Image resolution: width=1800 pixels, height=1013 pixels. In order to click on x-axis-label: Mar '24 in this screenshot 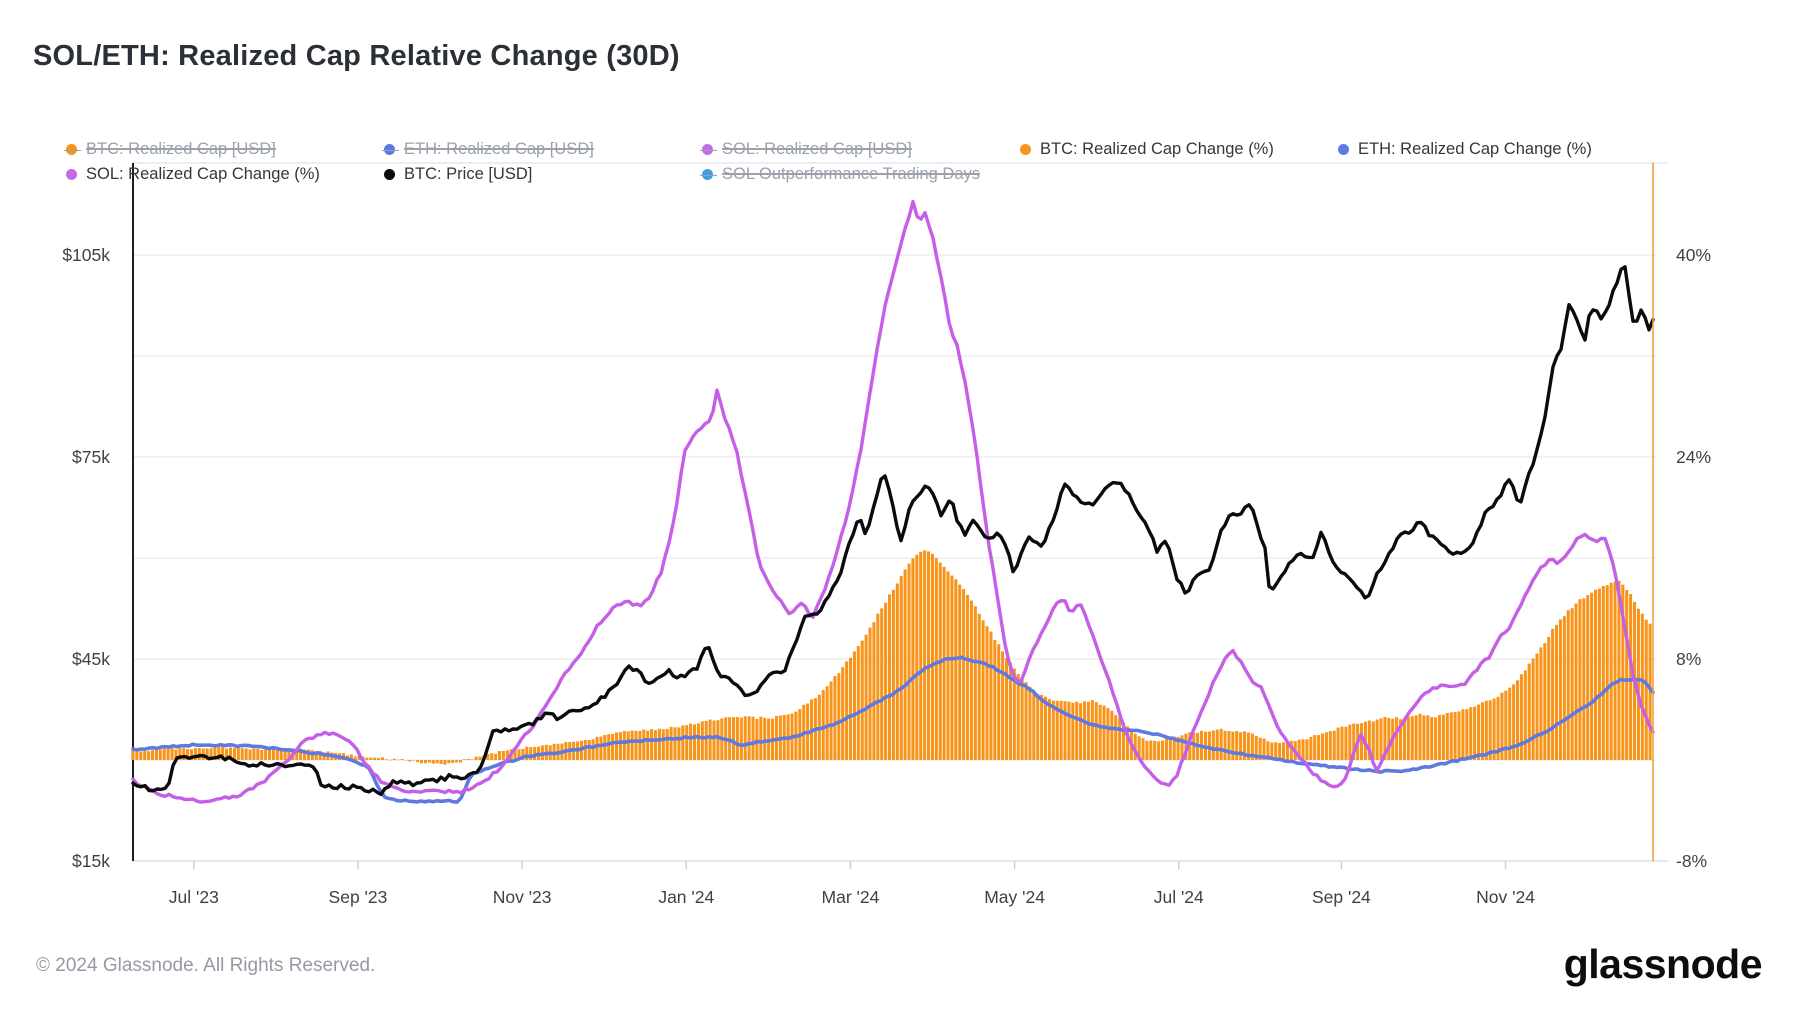, I will do `click(851, 897)`.